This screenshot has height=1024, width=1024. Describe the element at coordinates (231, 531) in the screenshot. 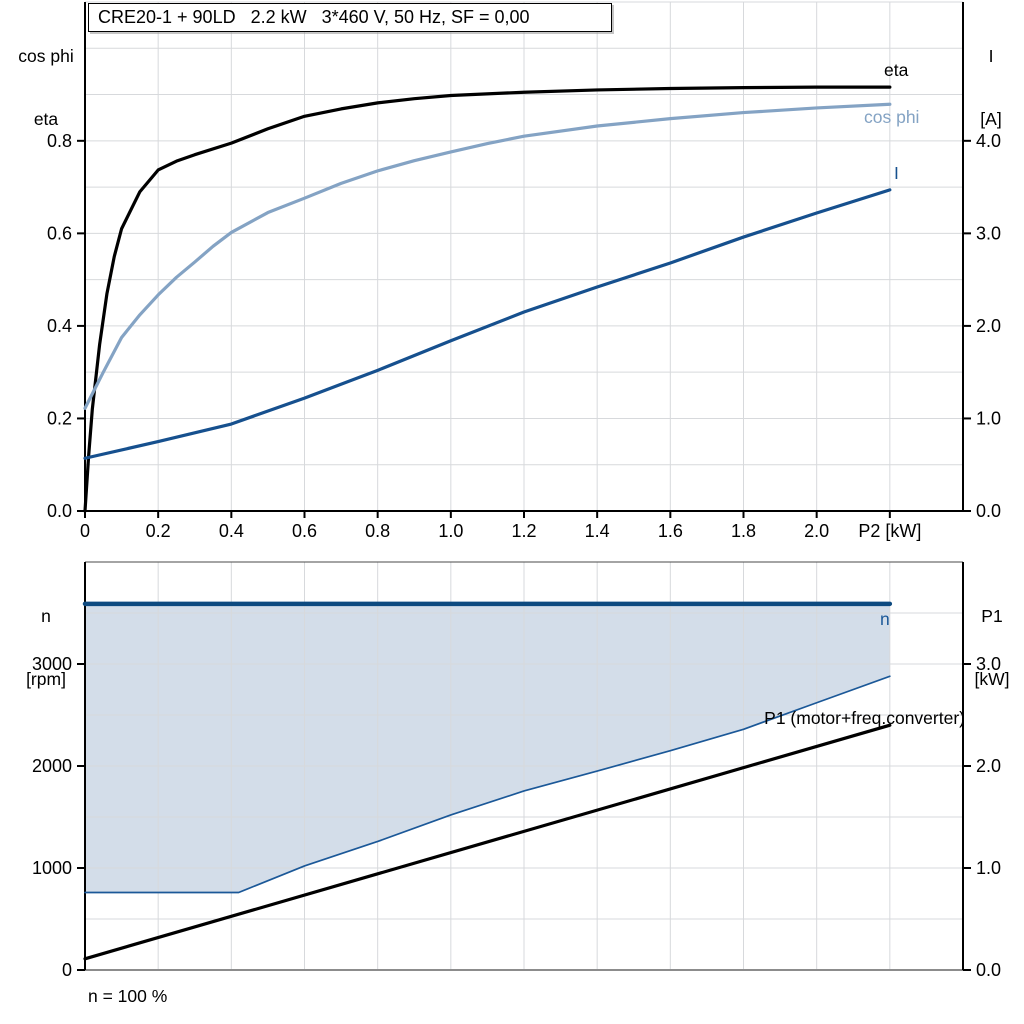

I see `x-tick-label: 0.4` at that location.